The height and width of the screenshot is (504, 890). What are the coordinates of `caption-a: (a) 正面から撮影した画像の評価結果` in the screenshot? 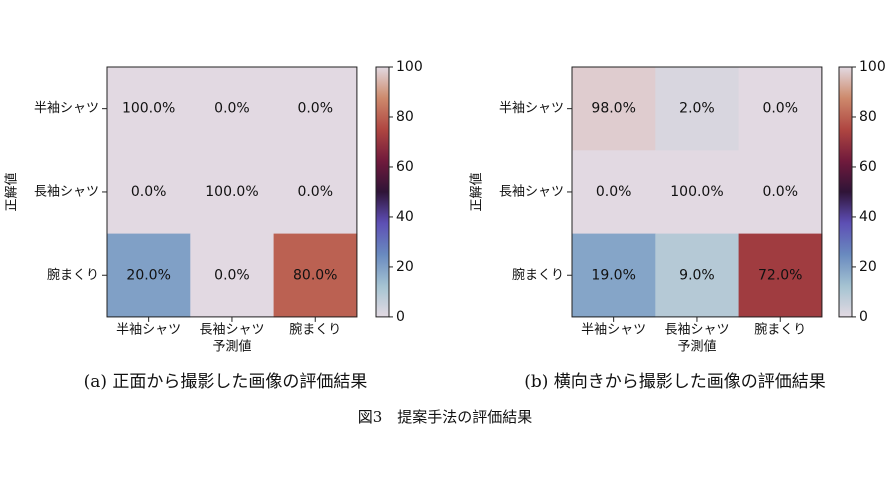 It's located at (225, 382).